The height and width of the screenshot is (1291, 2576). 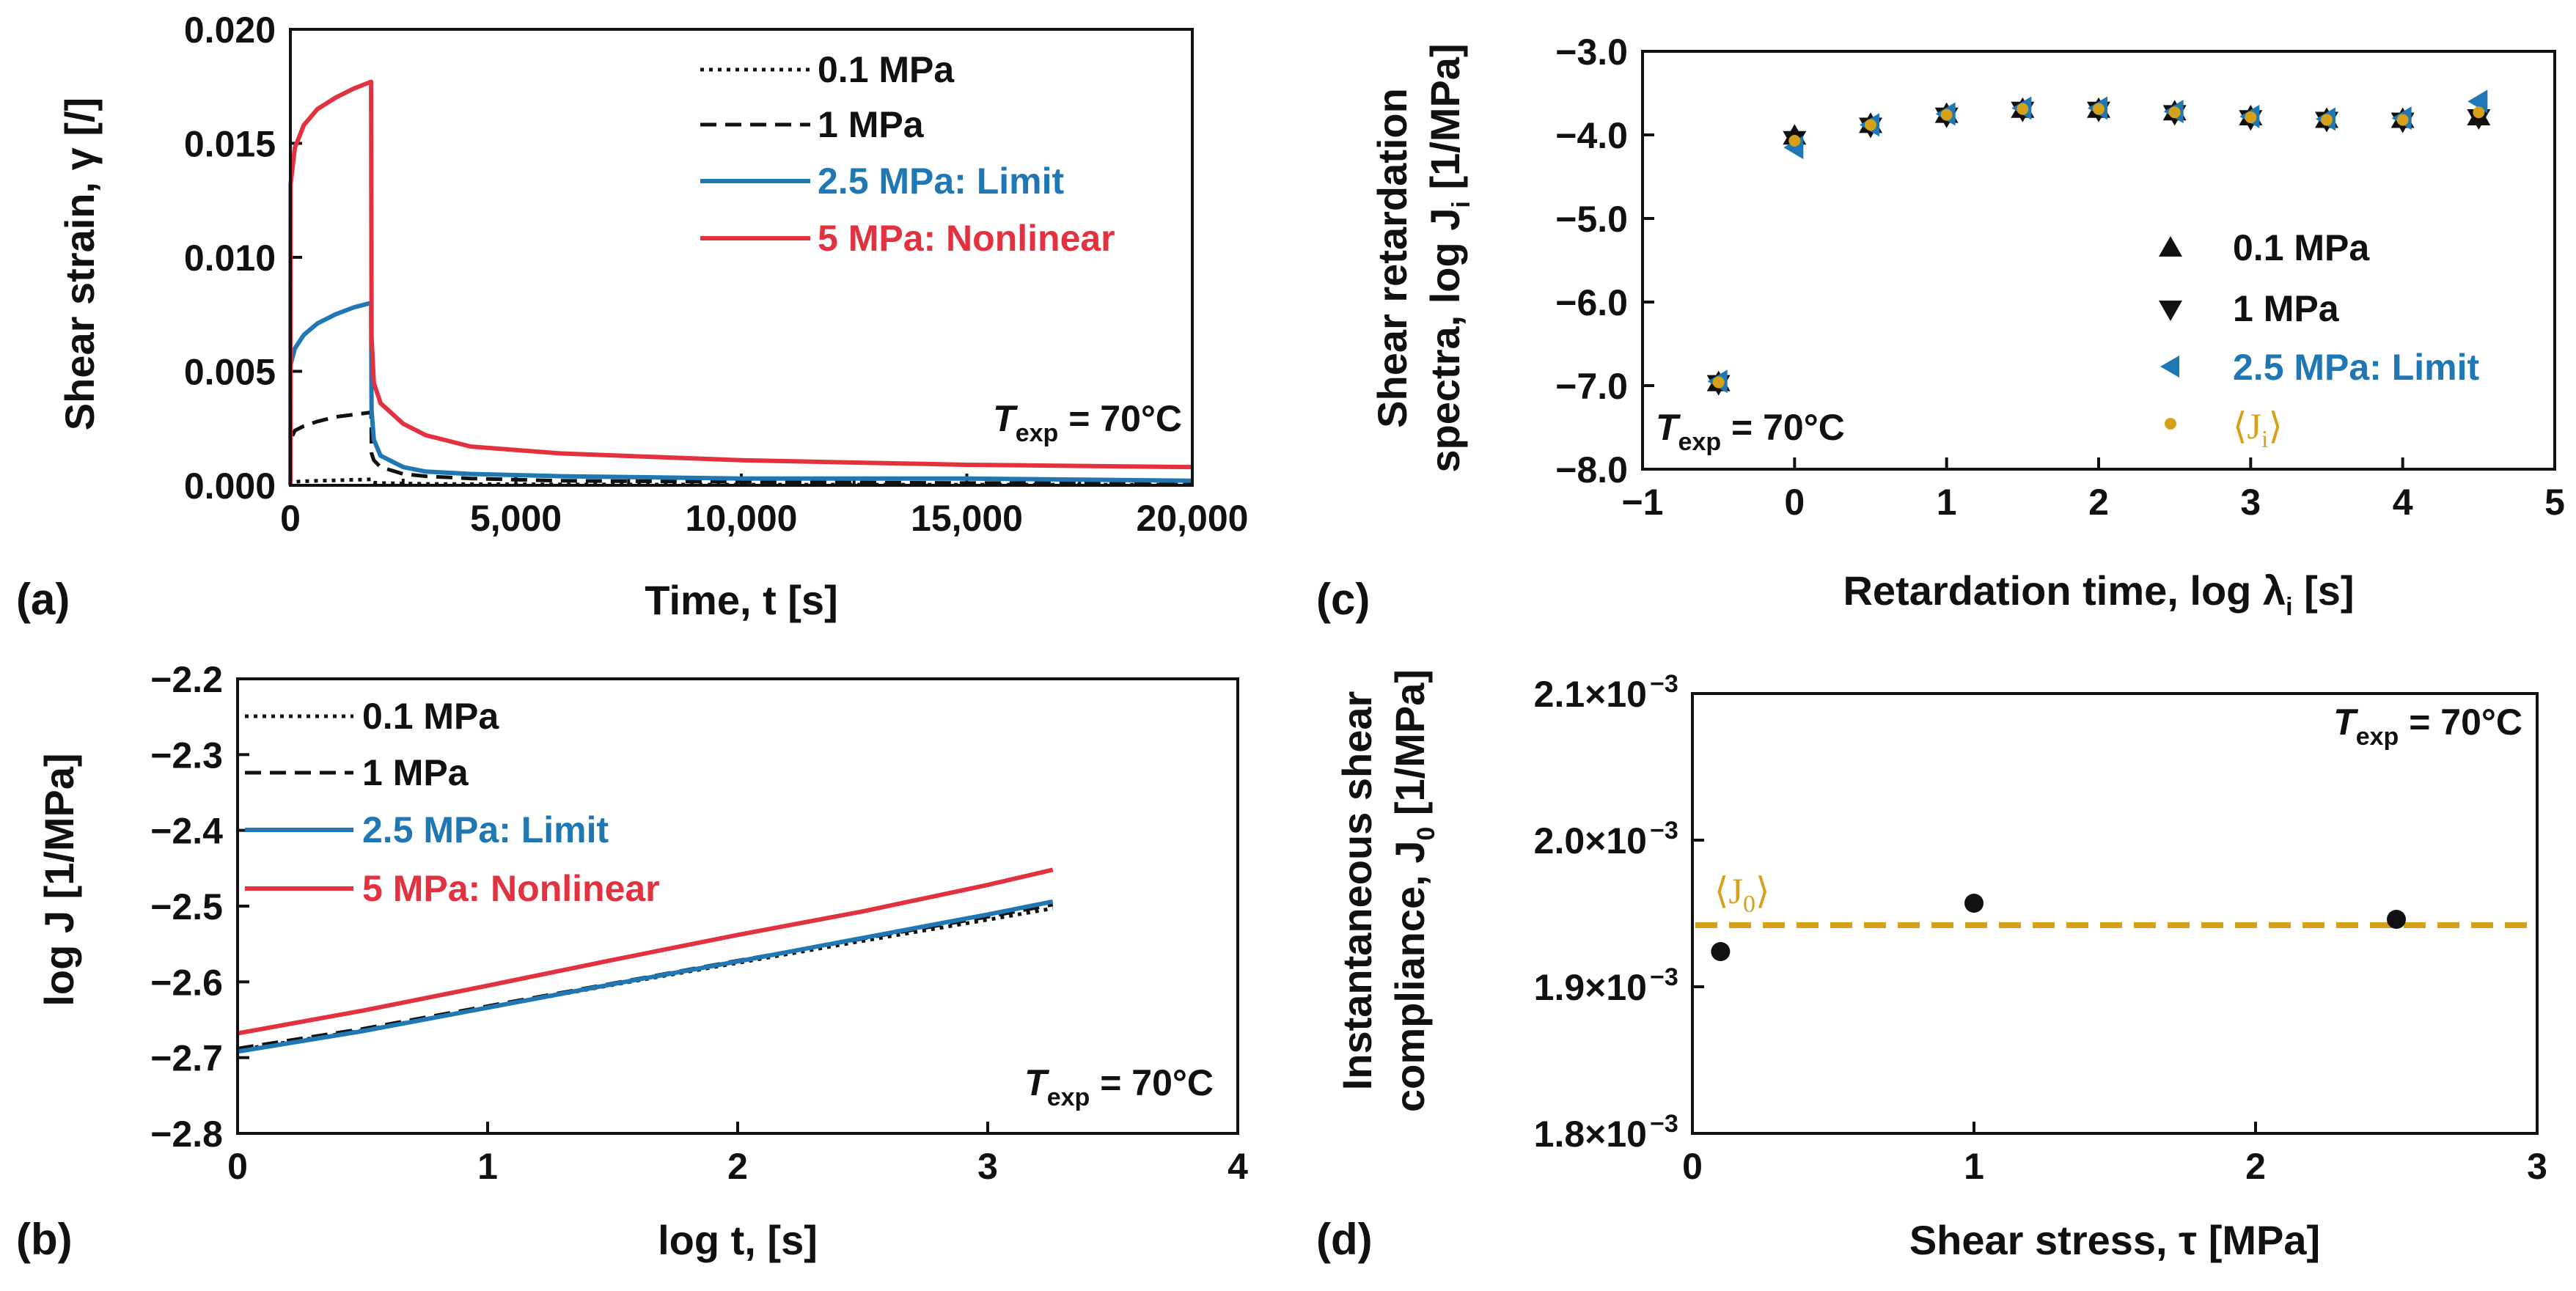 I want to click on panel-b-xtick-label-2: 2, so click(x=738, y=1166).